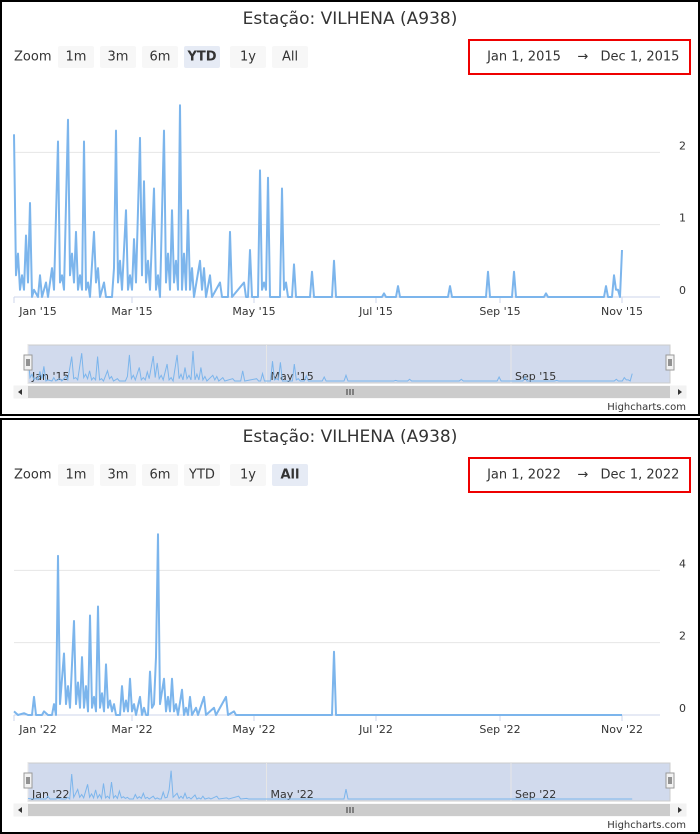 The width and height of the screenshot is (700, 834). What do you see at coordinates (640, 57) in the screenshot?
I see `range-to: Dec 1, 2015` at bounding box center [640, 57].